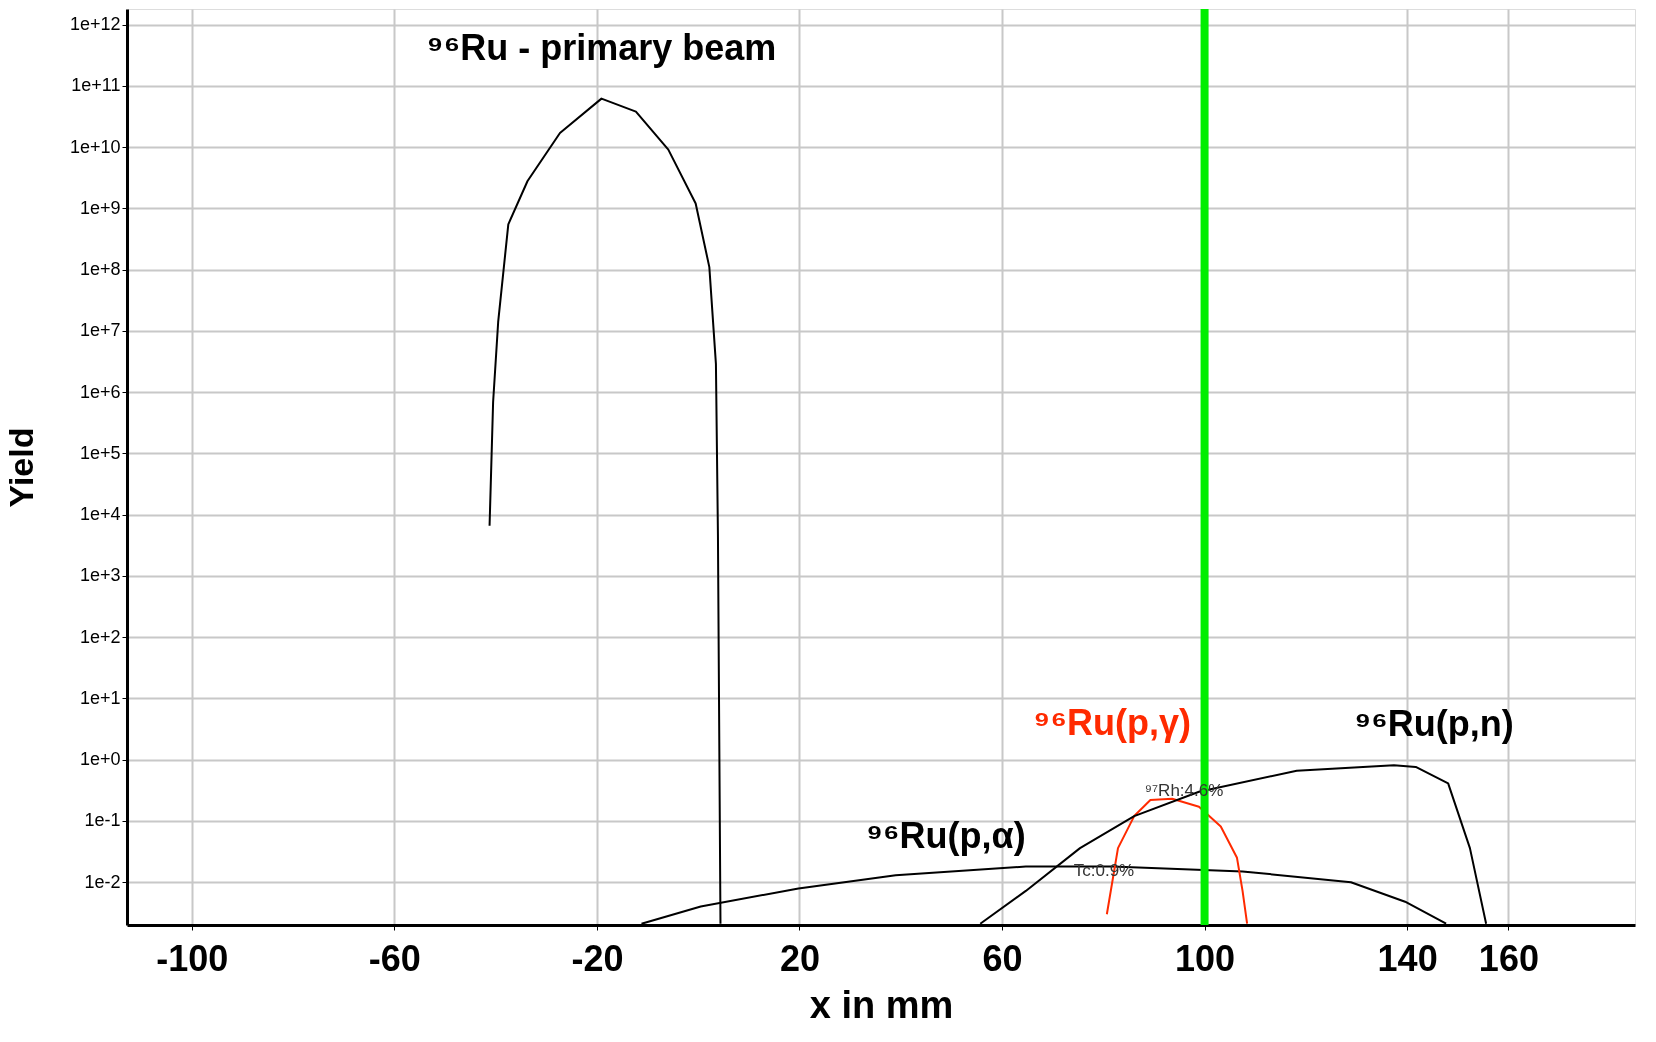  What do you see at coordinates (100, 207) in the screenshot?
I see `y-tick-label: 1e+9` at bounding box center [100, 207].